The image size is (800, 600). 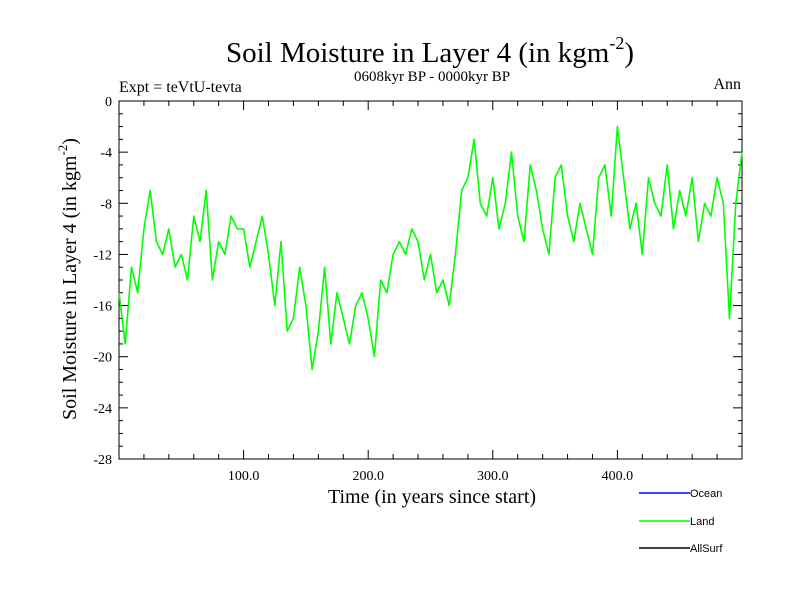 I want to click on y-tick-label: -4, so click(x=106, y=153).